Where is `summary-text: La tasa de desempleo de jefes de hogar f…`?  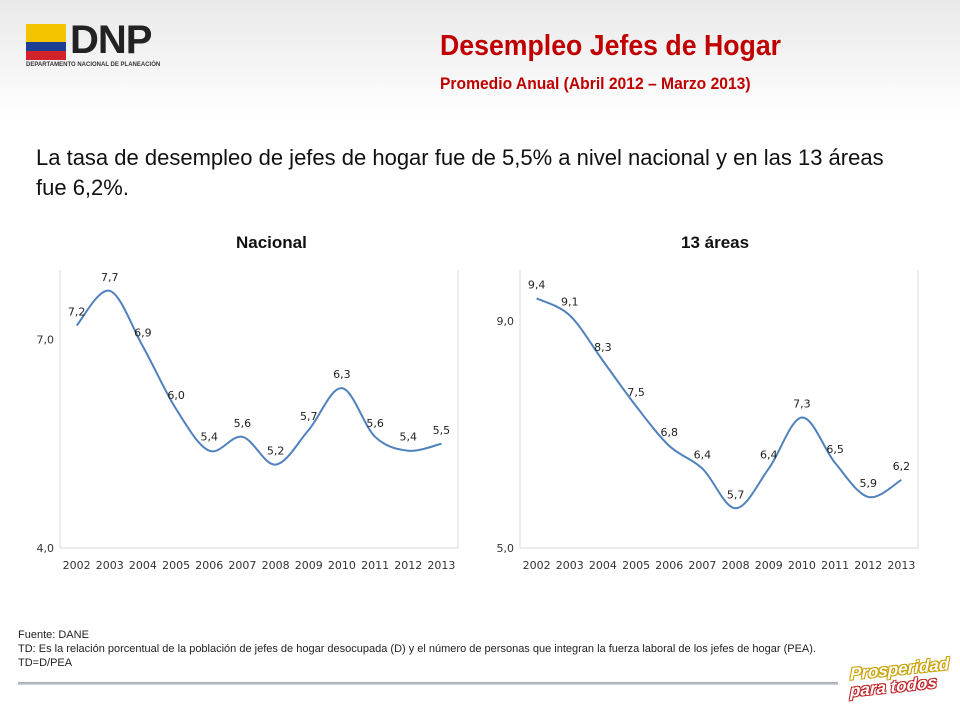 summary-text: La tasa de desempleo de jefes de hogar f… is located at coordinates (460, 172).